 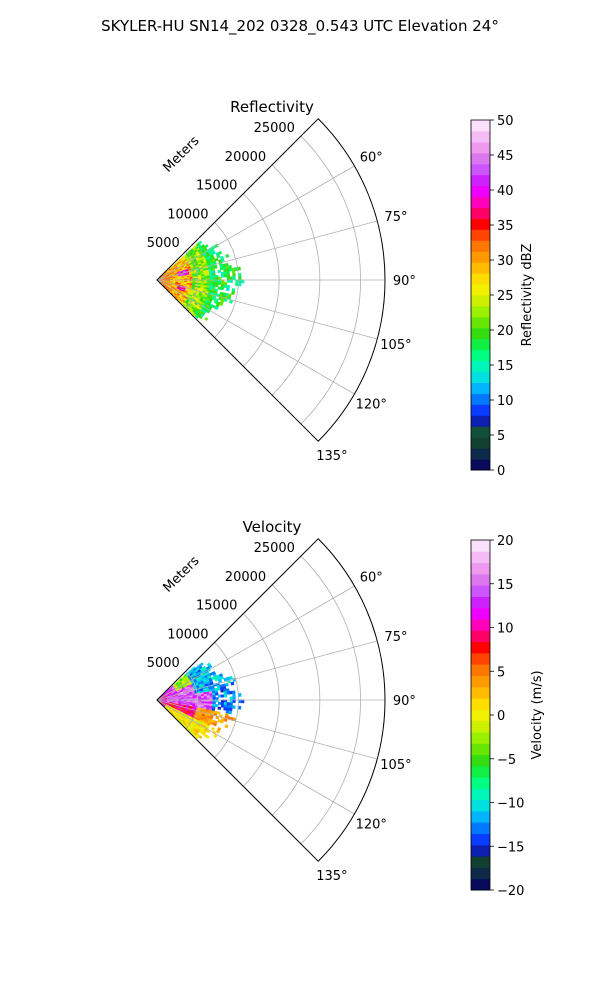 What do you see at coordinates (201, 701) in the screenshot?
I see `velocity-echo-field` at bounding box center [201, 701].